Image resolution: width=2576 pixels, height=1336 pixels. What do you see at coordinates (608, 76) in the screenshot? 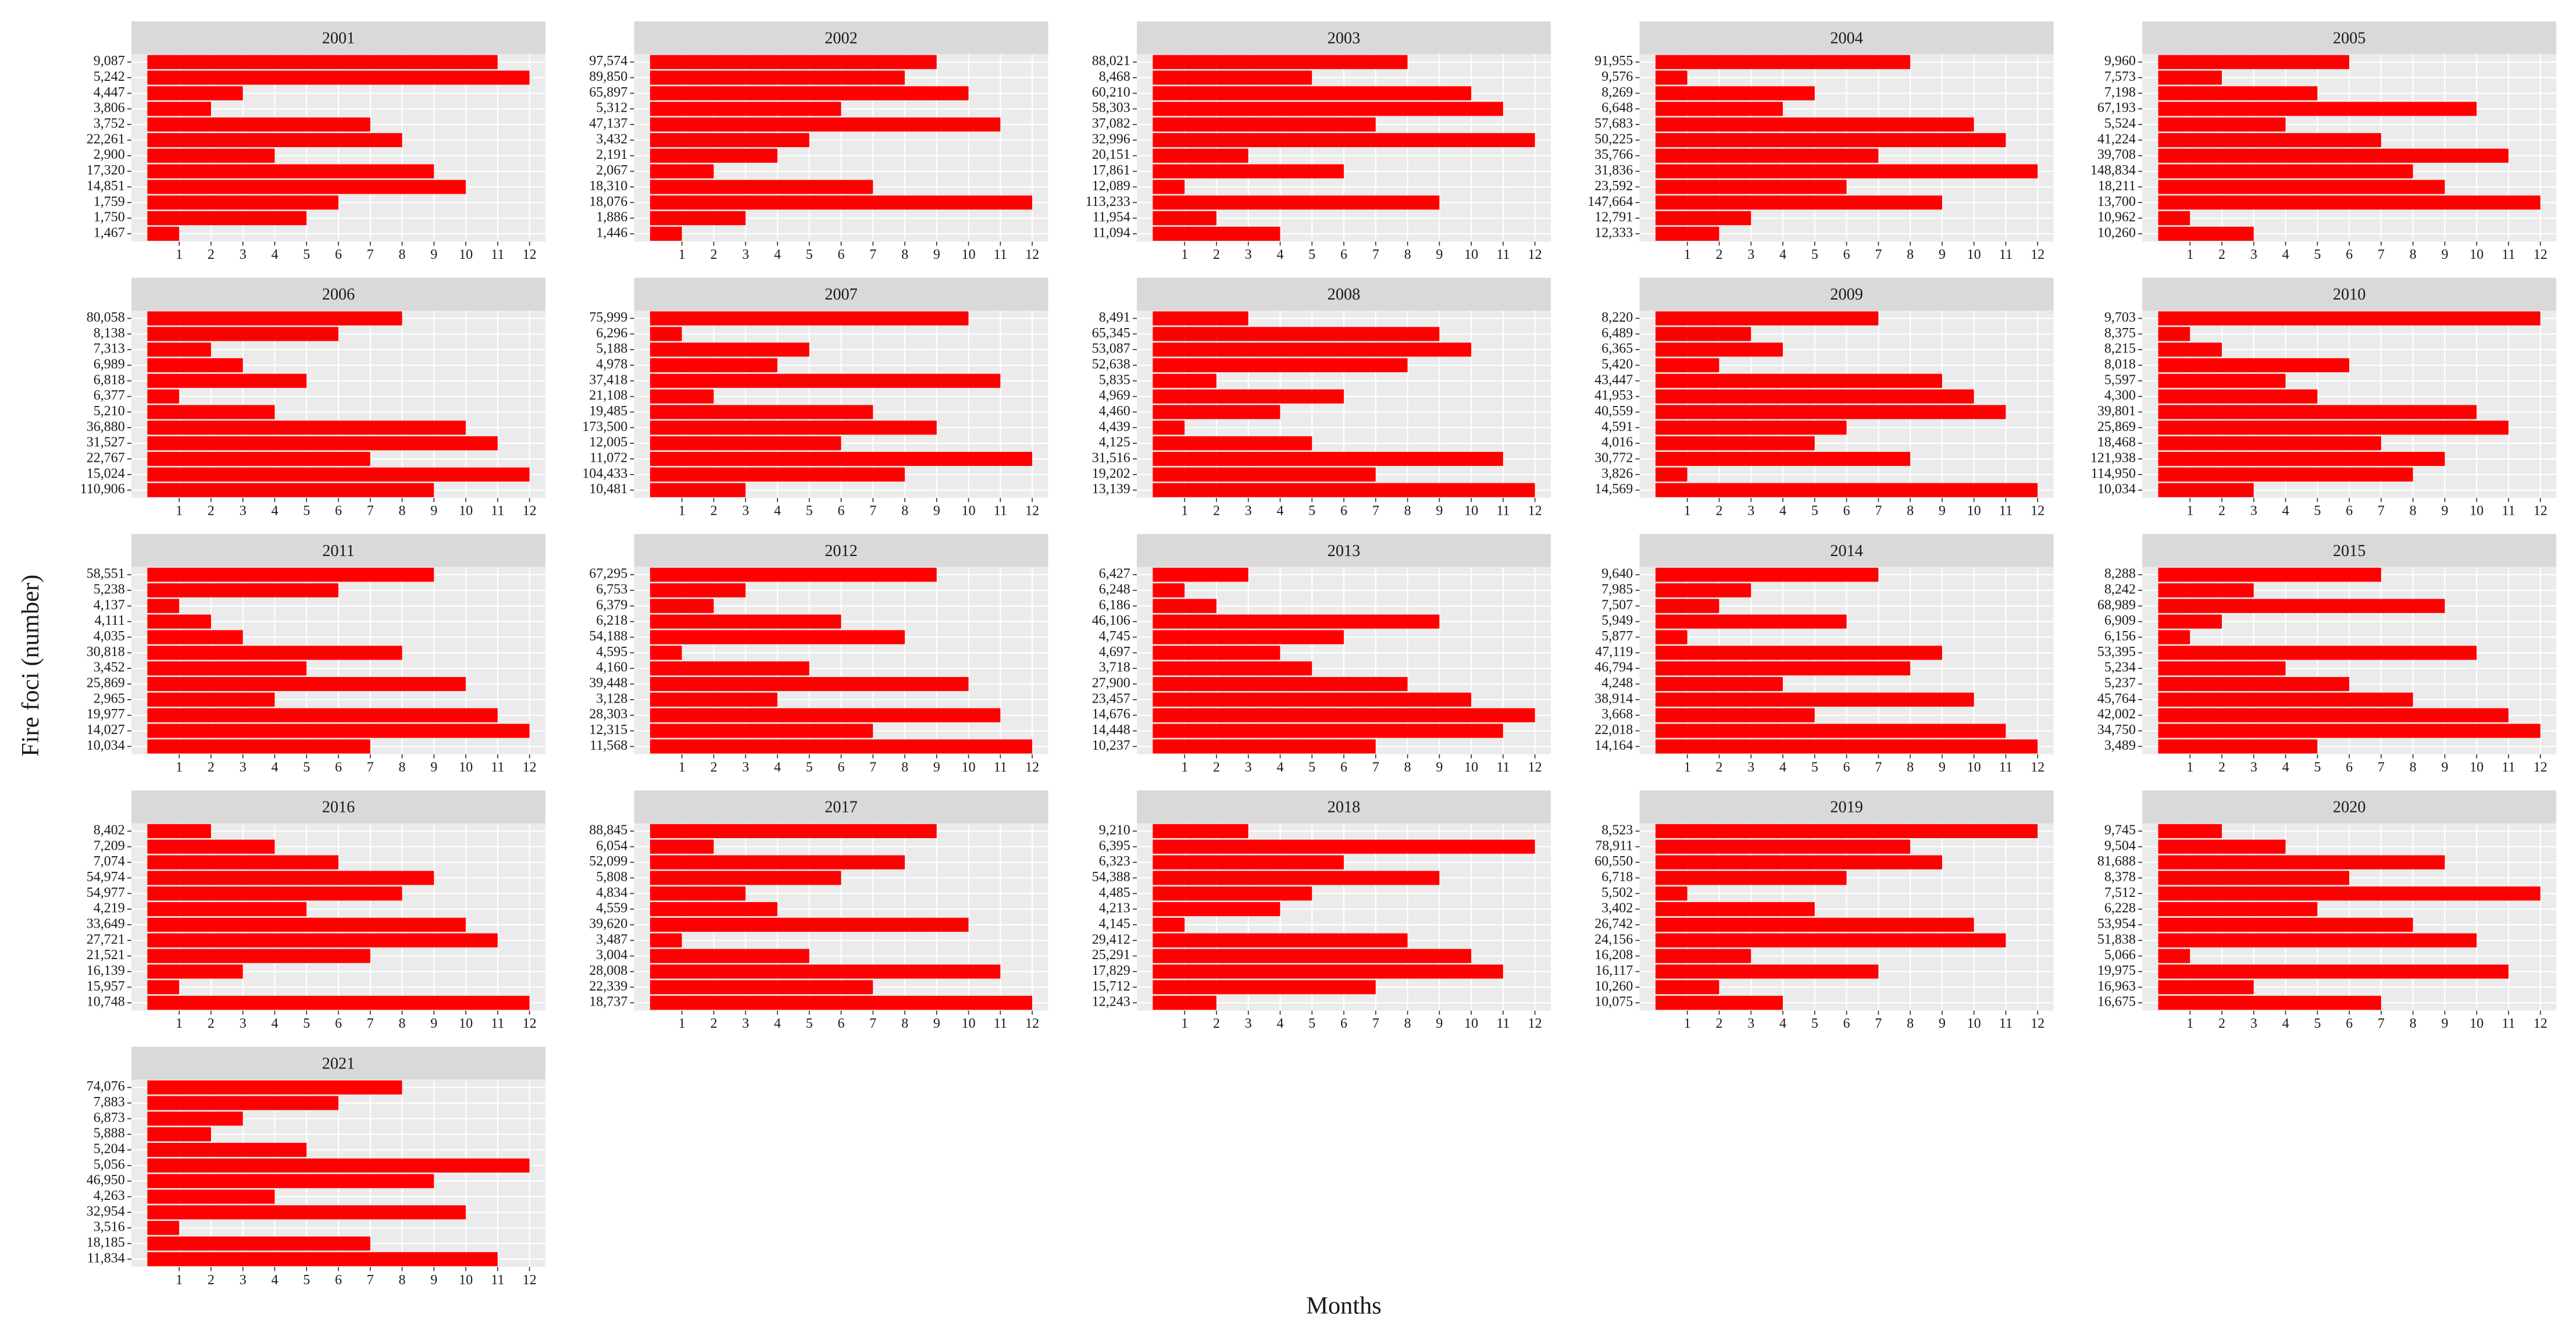
I see `y-tick-label: 89,850` at bounding box center [608, 76].